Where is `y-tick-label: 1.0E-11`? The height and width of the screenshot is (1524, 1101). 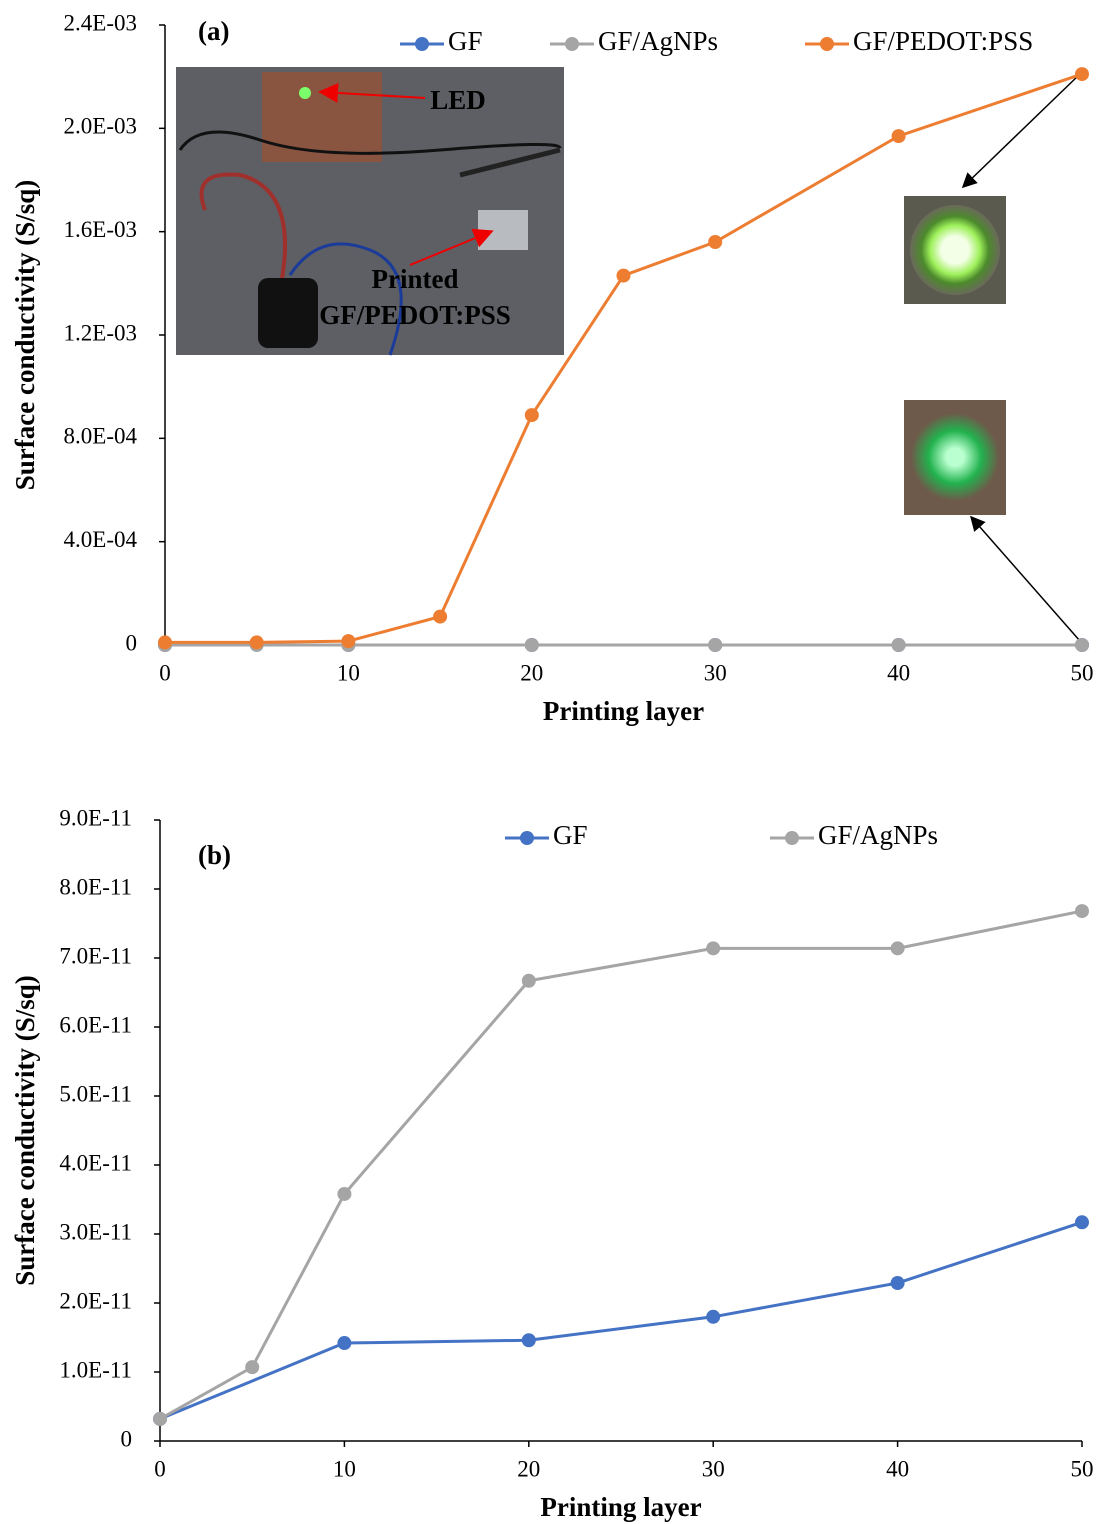 y-tick-label: 1.0E-11 is located at coordinates (95, 1369).